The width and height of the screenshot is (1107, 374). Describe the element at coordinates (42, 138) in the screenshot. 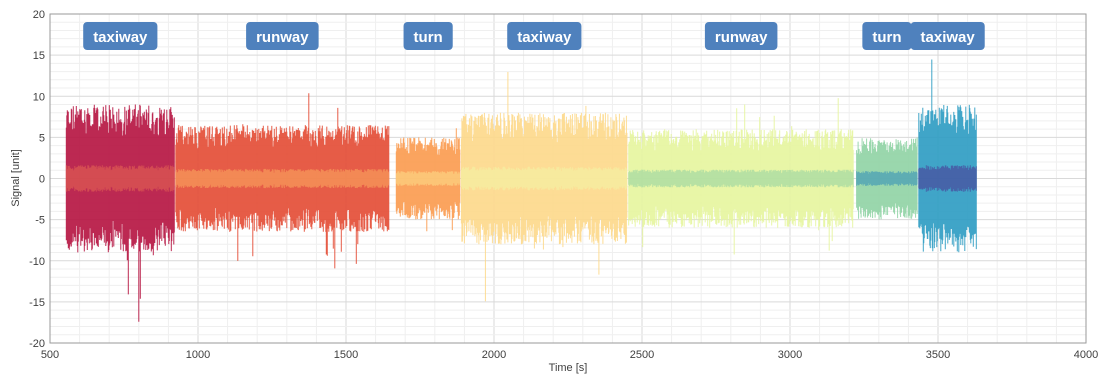

I see `y-tick-label: 5` at that location.